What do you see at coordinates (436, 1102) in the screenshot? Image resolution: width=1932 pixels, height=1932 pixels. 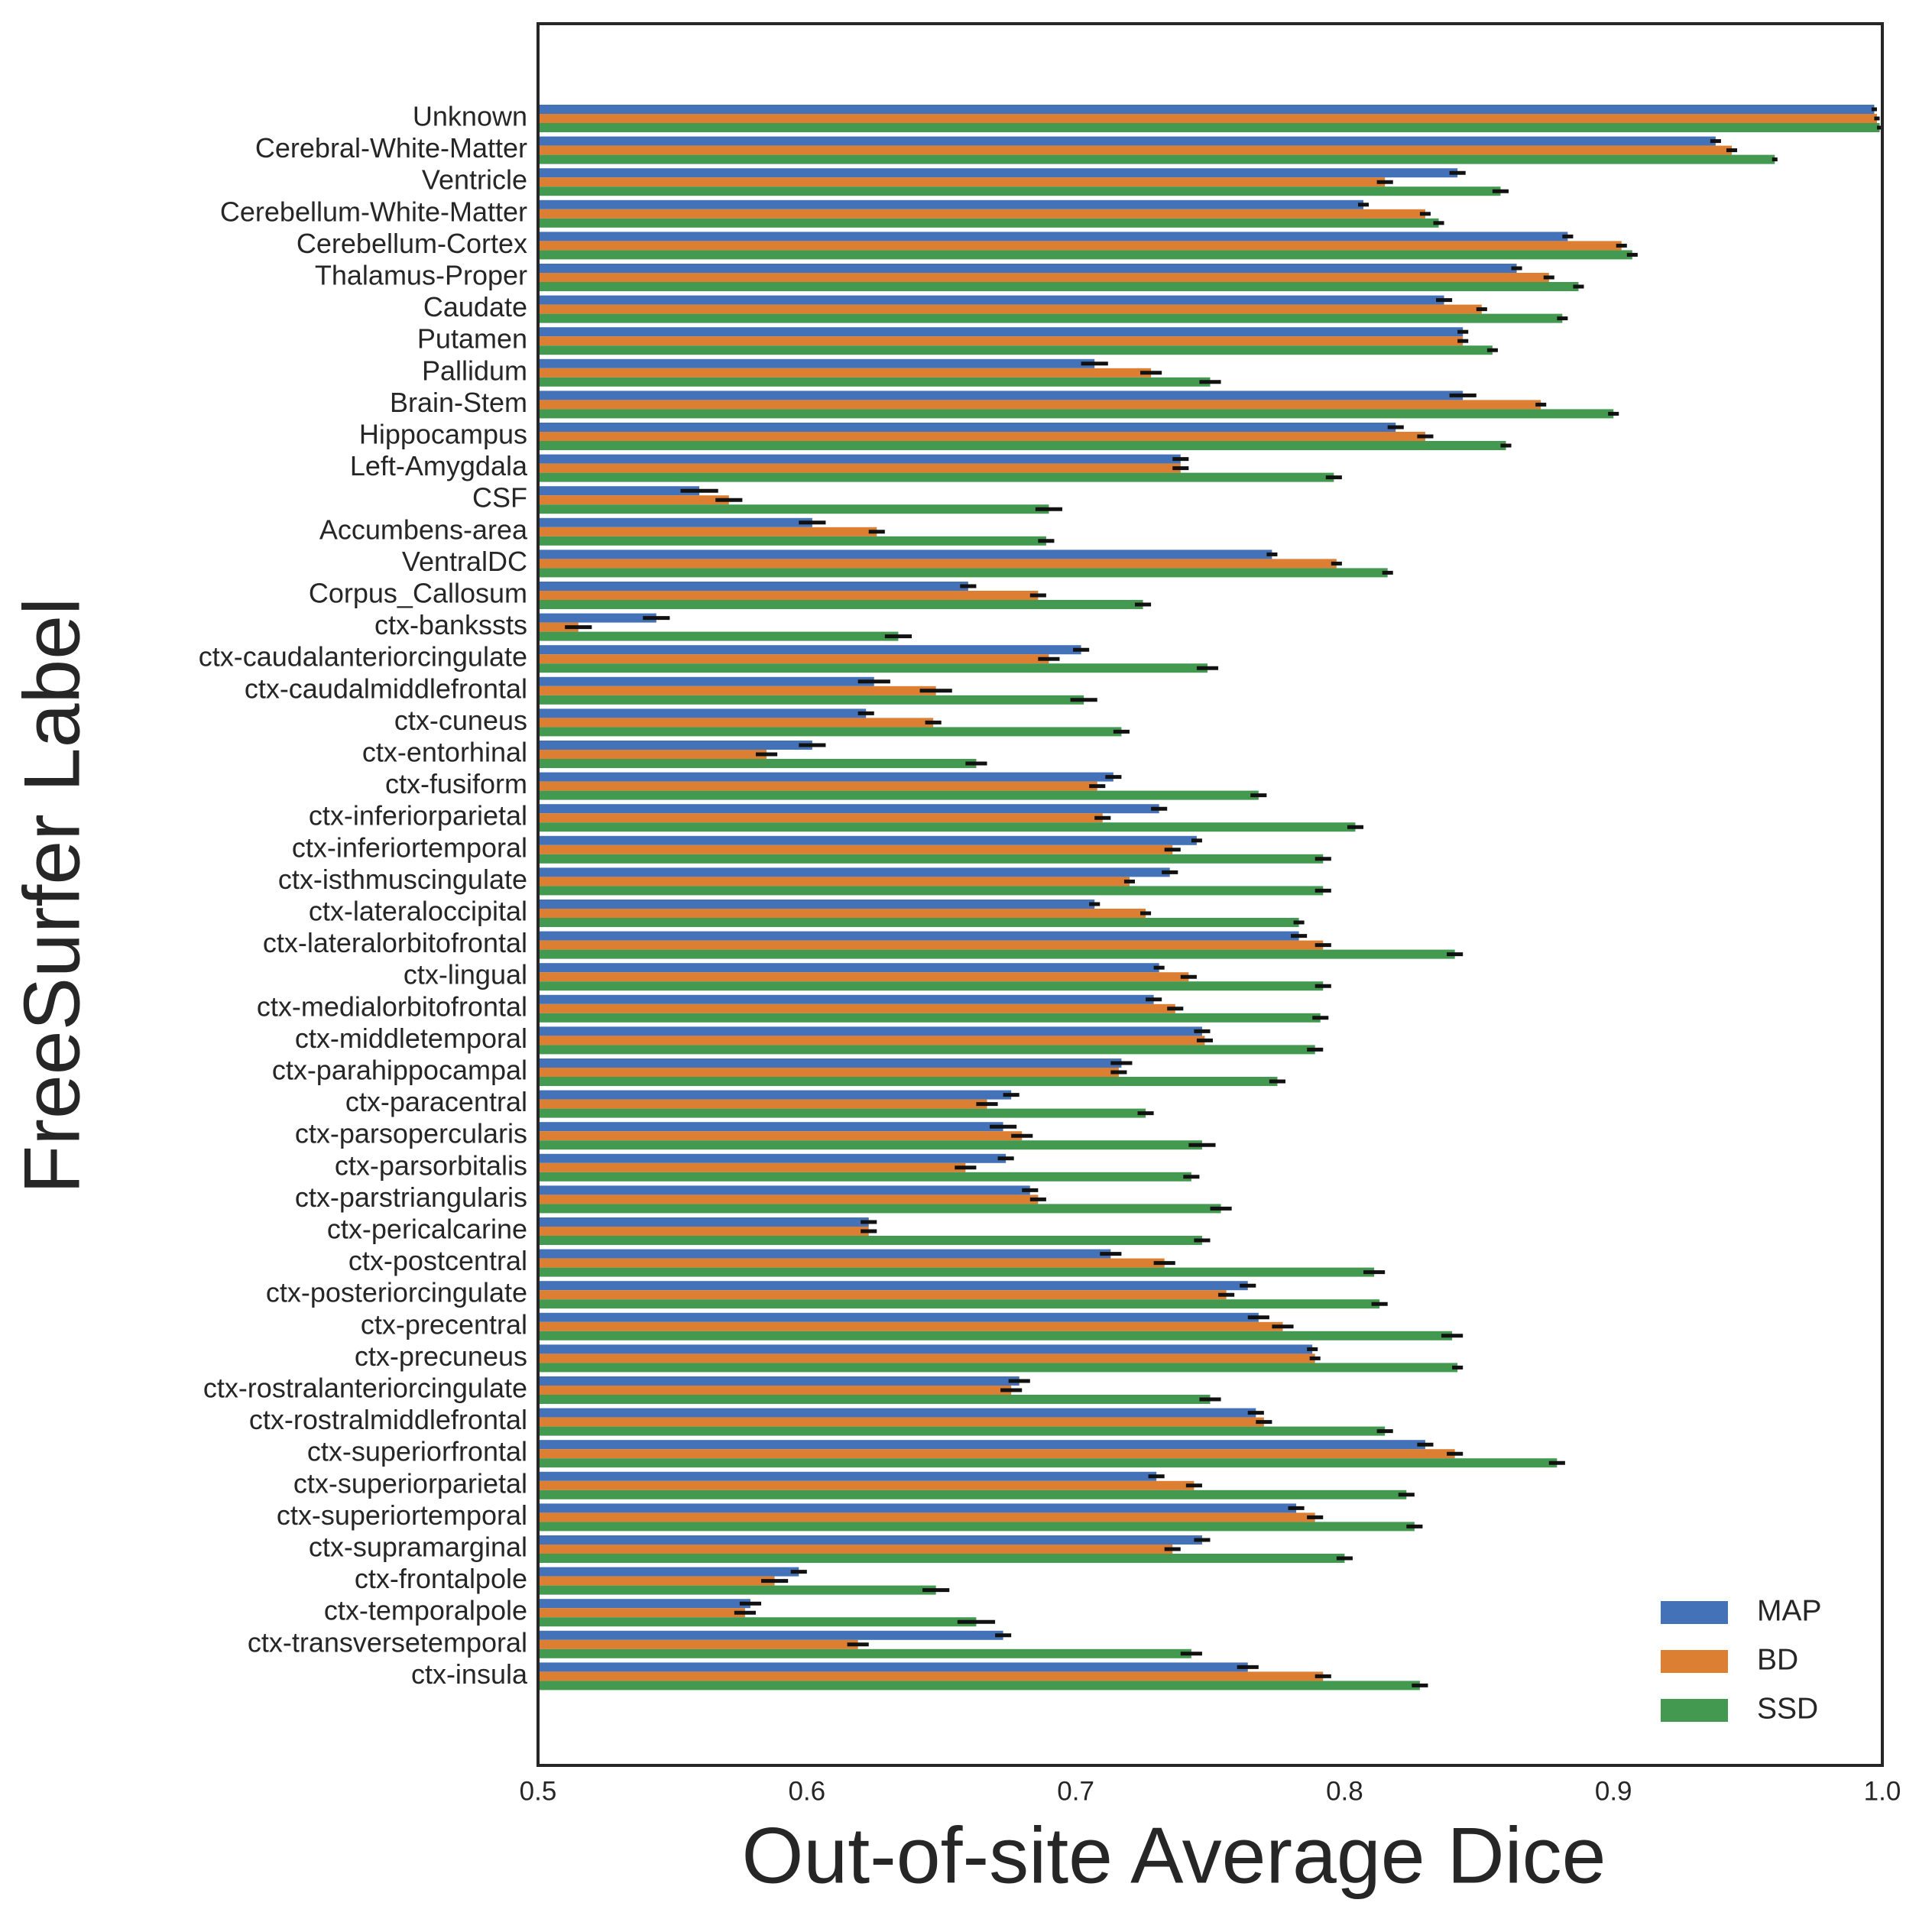 I see `y-tick-label: ctx-paracentral` at bounding box center [436, 1102].